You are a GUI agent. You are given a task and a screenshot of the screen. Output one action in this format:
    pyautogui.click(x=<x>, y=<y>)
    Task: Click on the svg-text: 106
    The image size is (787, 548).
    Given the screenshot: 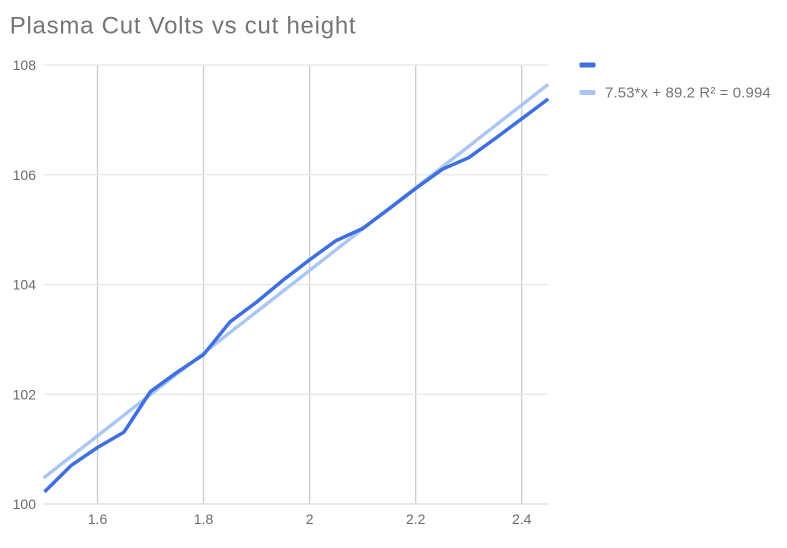 What is the action you would take?
    pyautogui.click(x=25, y=175)
    